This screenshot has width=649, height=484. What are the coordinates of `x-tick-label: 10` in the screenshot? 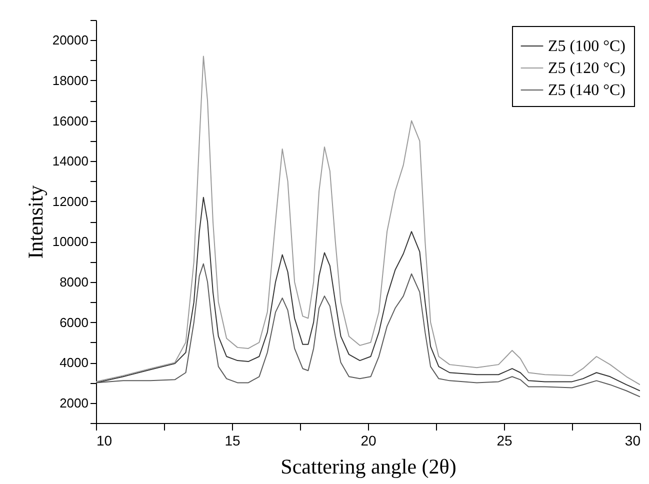 It's located at (104, 440).